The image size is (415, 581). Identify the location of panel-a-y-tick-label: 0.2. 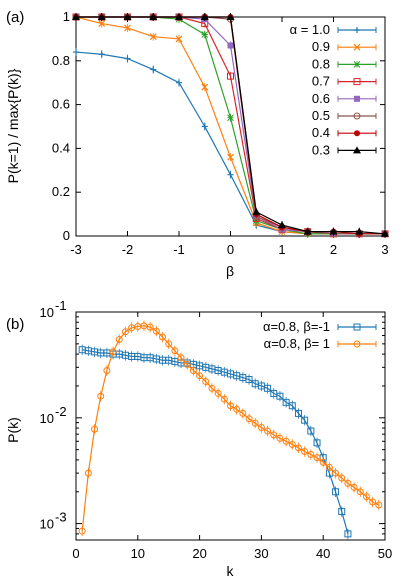
(61, 191).